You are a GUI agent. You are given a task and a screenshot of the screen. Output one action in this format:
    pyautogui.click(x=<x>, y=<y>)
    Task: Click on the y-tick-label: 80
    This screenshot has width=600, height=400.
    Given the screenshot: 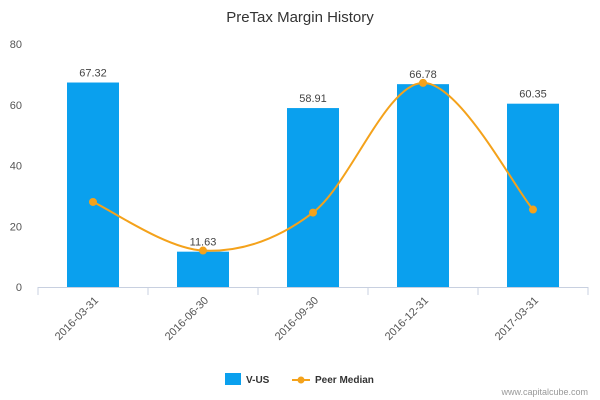 What is the action you would take?
    pyautogui.click(x=16, y=45)
    